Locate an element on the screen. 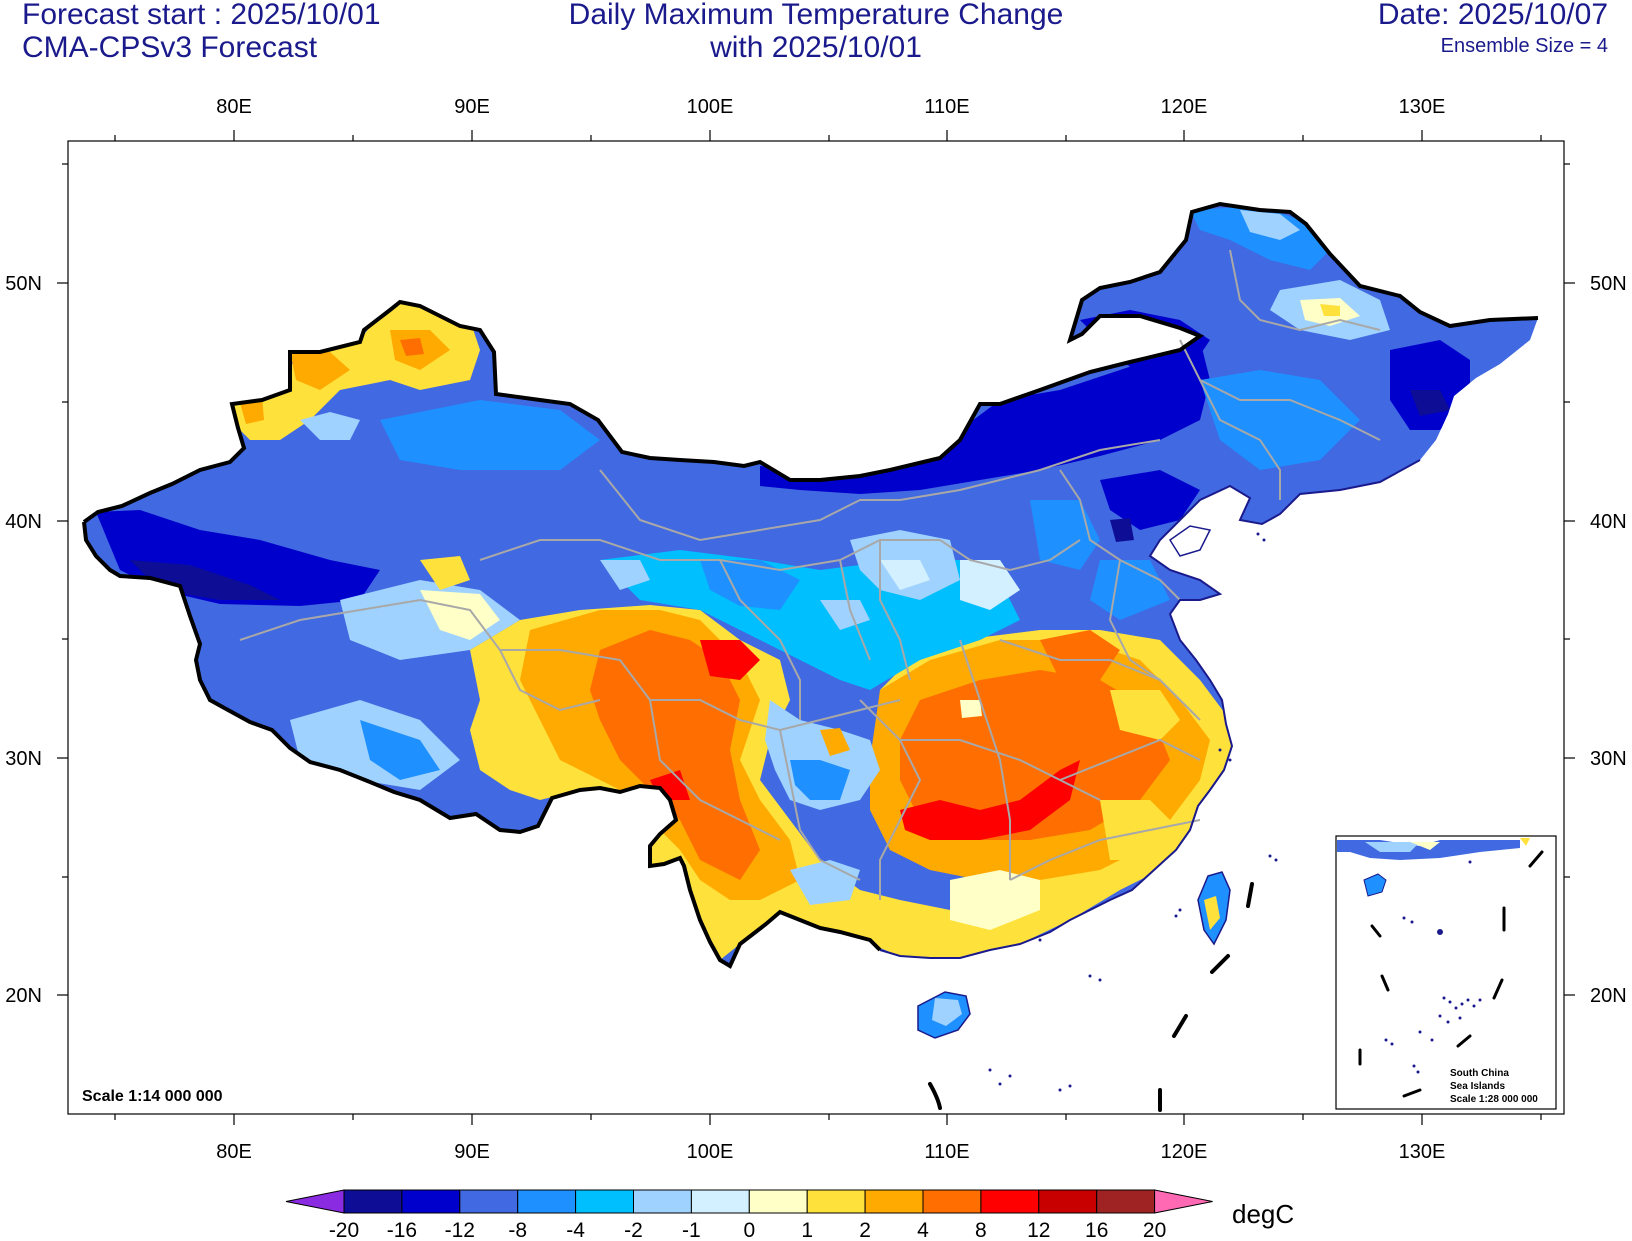 This screenshot has width=1632, height=1241. lon-label-bottom: 120E is located at coordinates (1184, 1152).